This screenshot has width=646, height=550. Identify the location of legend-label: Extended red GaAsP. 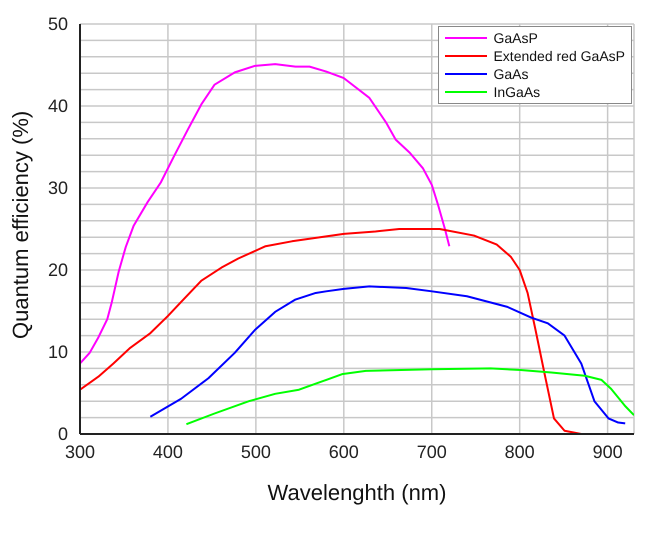
(559, 56).